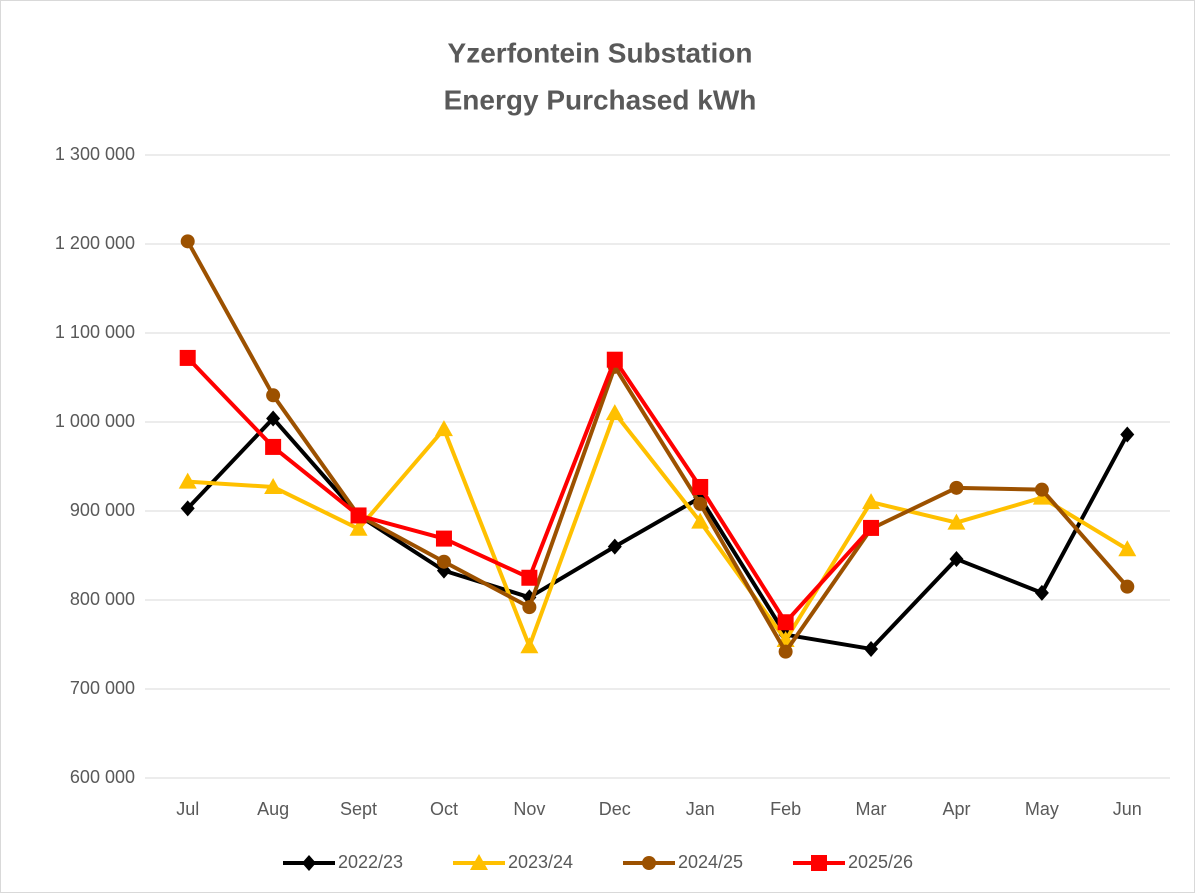  What do you see at coordinates (700, 809) in the screenshot?
I see `x-tick-label: Jan` at bounding box center [700, 809].